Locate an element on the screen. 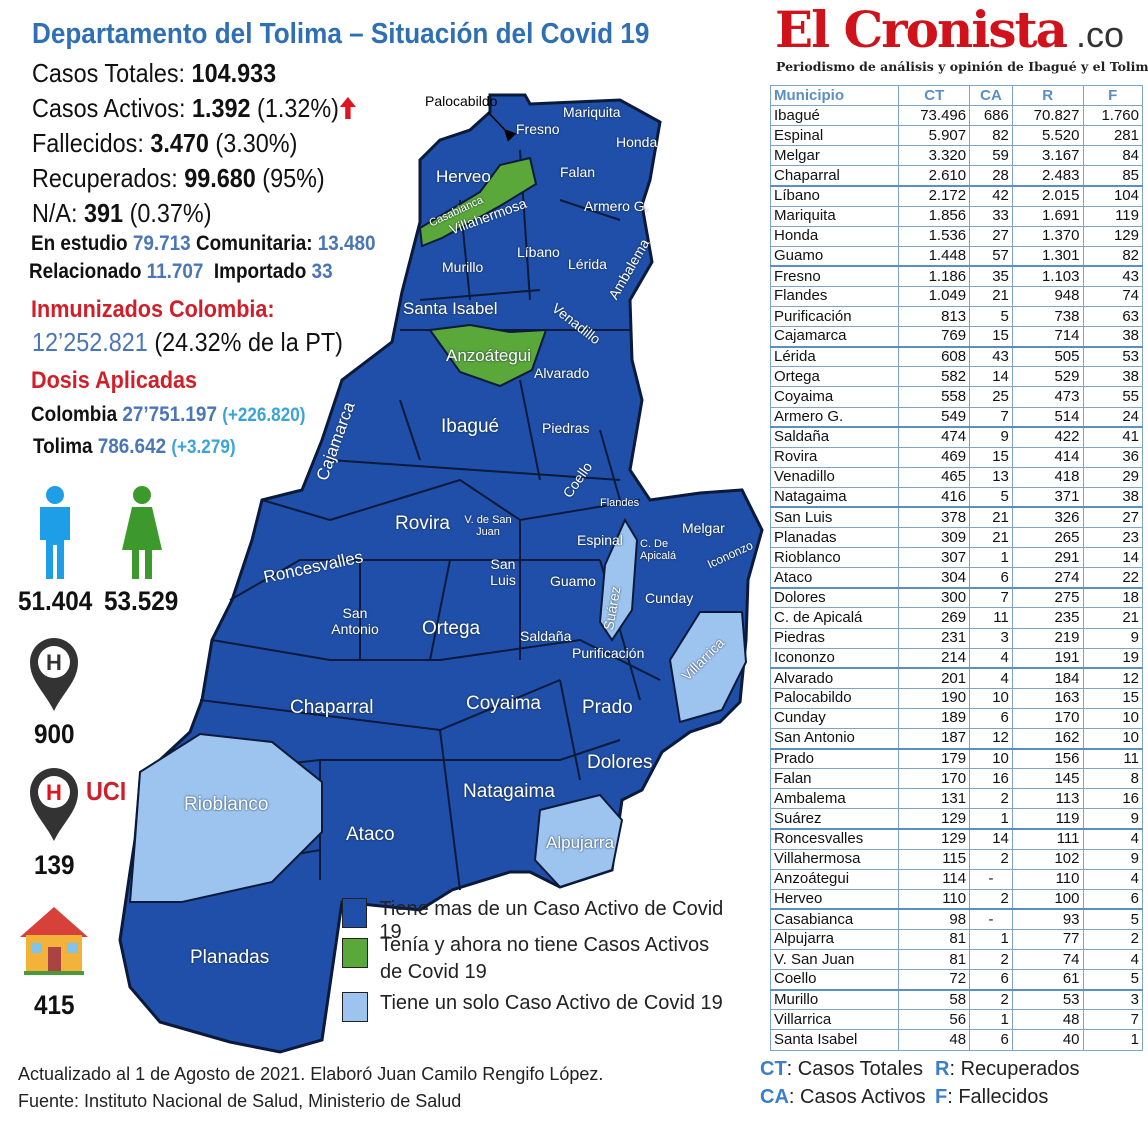 The width and height of the screenshot is (1148, 1131). table-row: Purificación 813 5 738 63 is located at coordinates (956, 317).